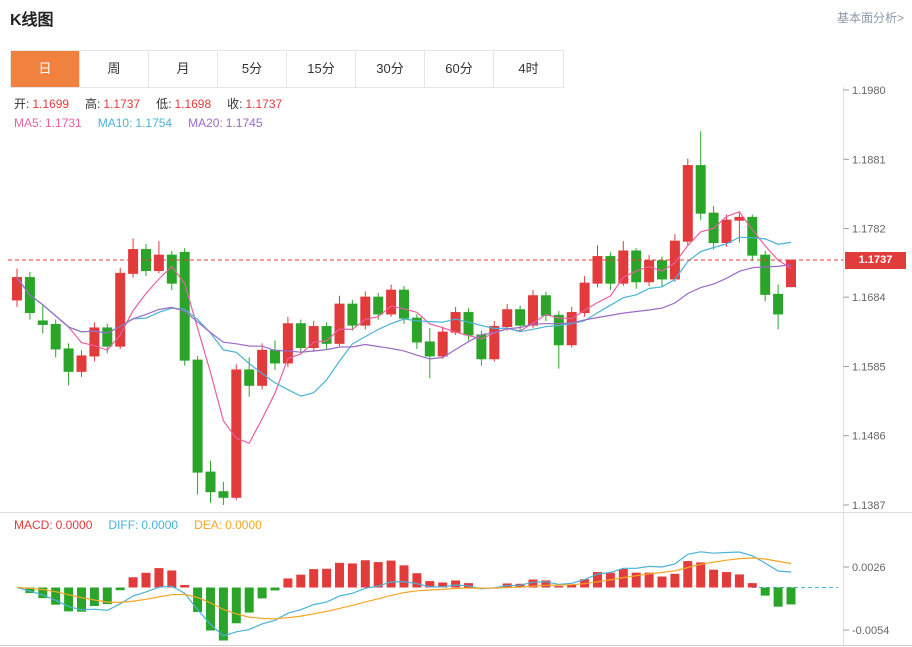 This screenshot has height=647, width=912. Describe the element at coordinates (390, 69) in the screenshot. I see `tab-30分: 30分` at that location.